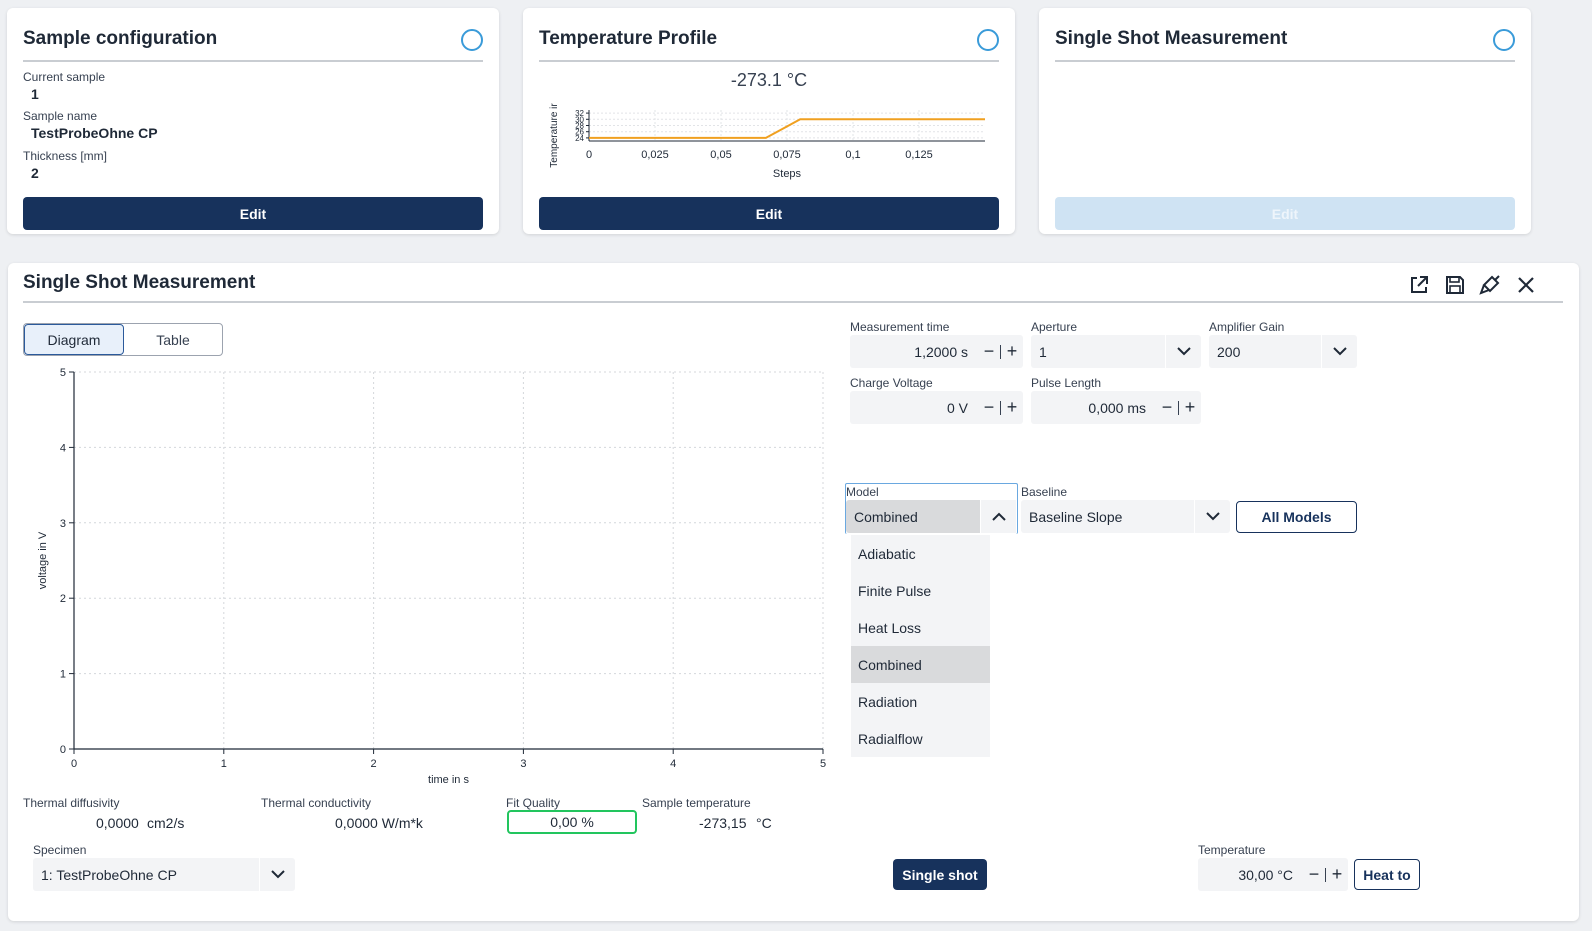 The image size is (1592, 931). I want to click on model-value: Combined, so click(886, 516).